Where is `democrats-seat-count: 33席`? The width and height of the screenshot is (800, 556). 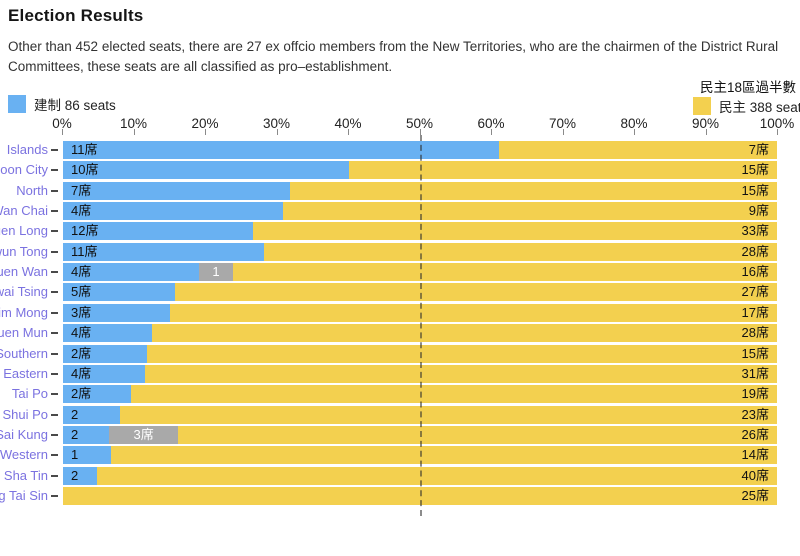
democrats-seat-count: 33席 is located at coordinates (755, 231).